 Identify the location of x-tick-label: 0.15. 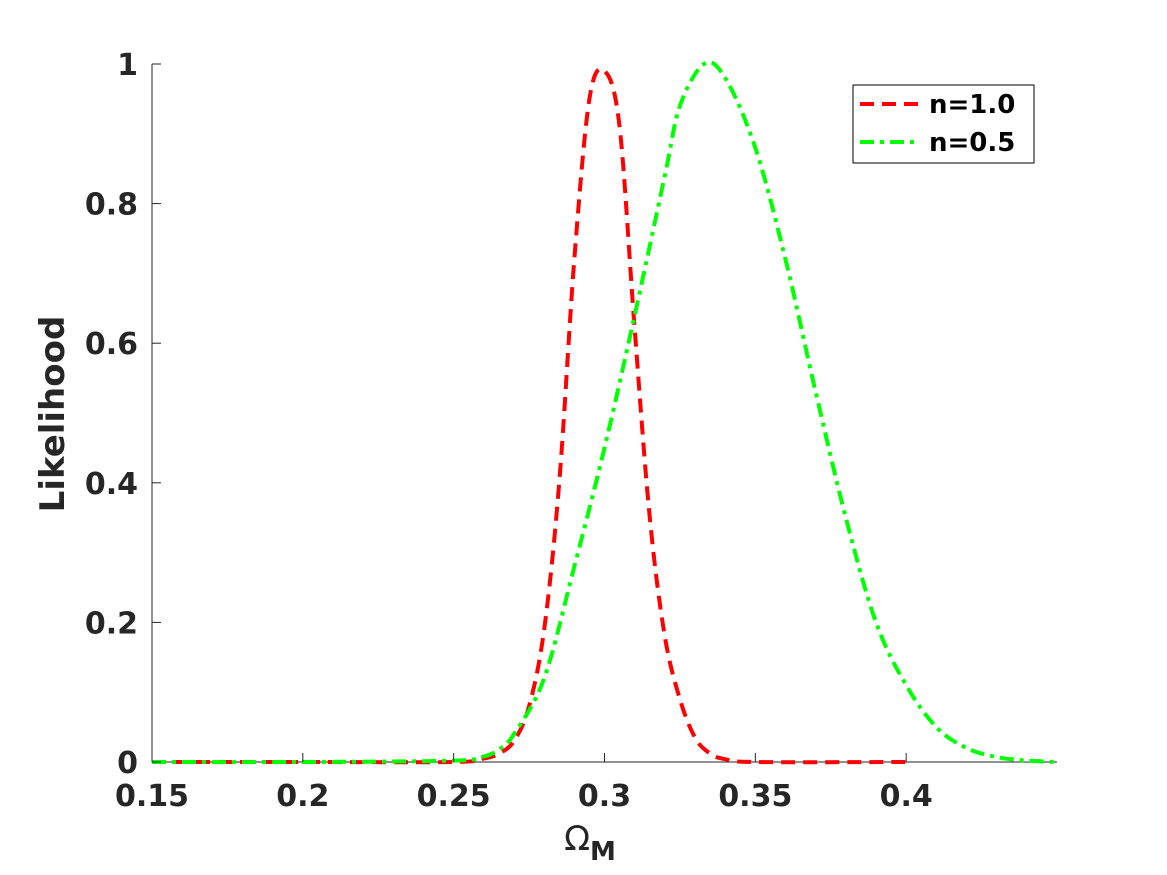
(152, 796).